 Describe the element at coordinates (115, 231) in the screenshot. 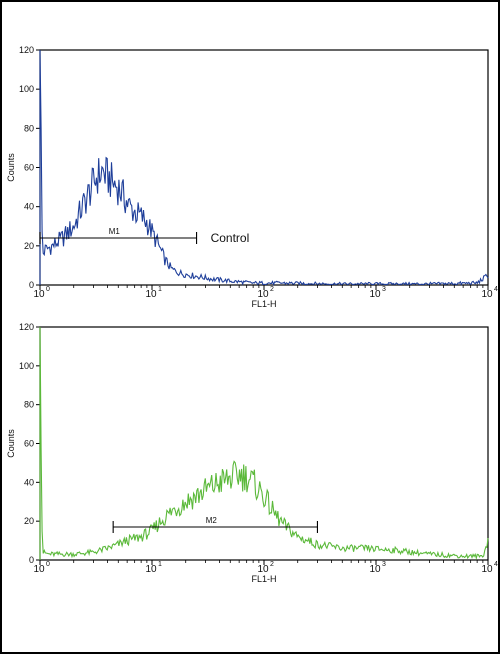

I see `marker-label: M1` at that location.